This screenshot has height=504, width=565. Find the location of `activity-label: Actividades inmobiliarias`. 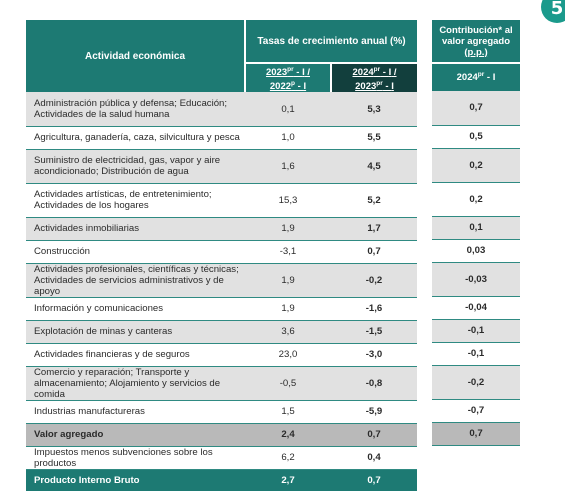

activity-label: Actividades inmobiliarias is located at coordinates (135, 229).